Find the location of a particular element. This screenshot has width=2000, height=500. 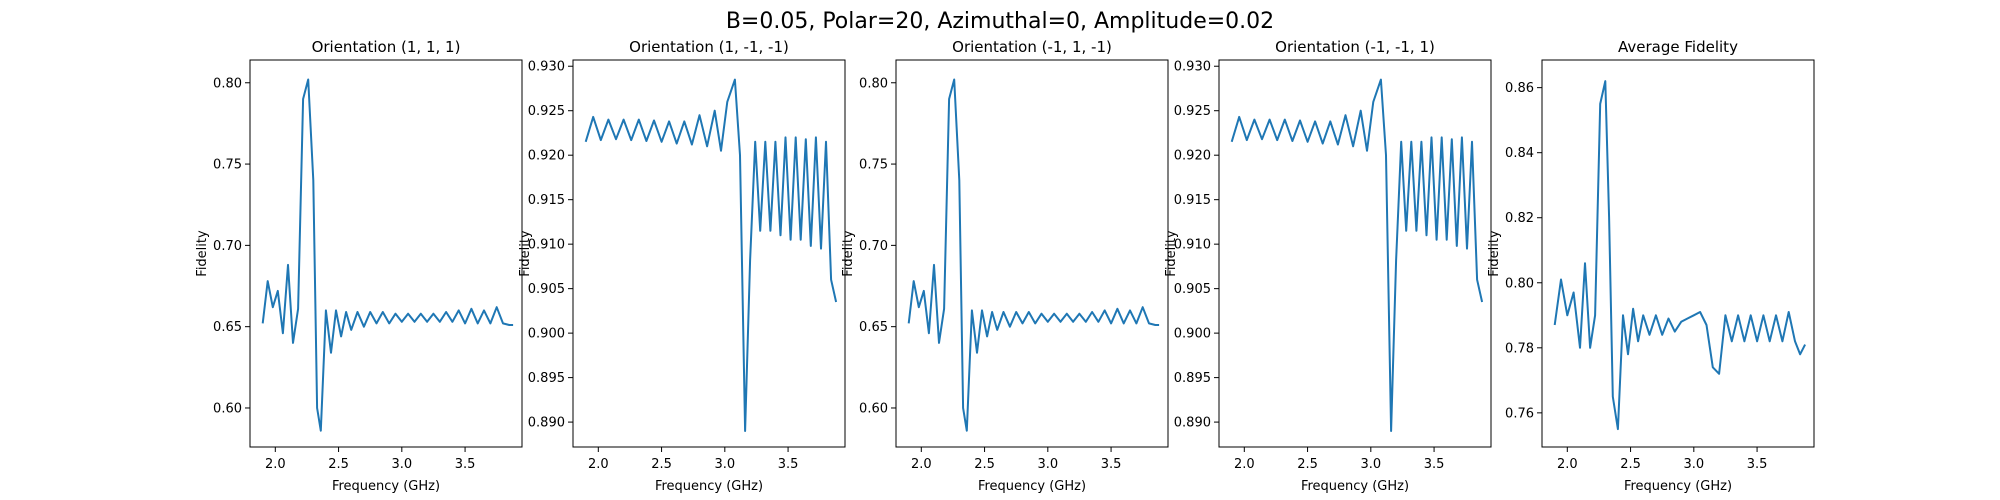

y-tick-label: 0.78 is located at coordinates (1519, 348).